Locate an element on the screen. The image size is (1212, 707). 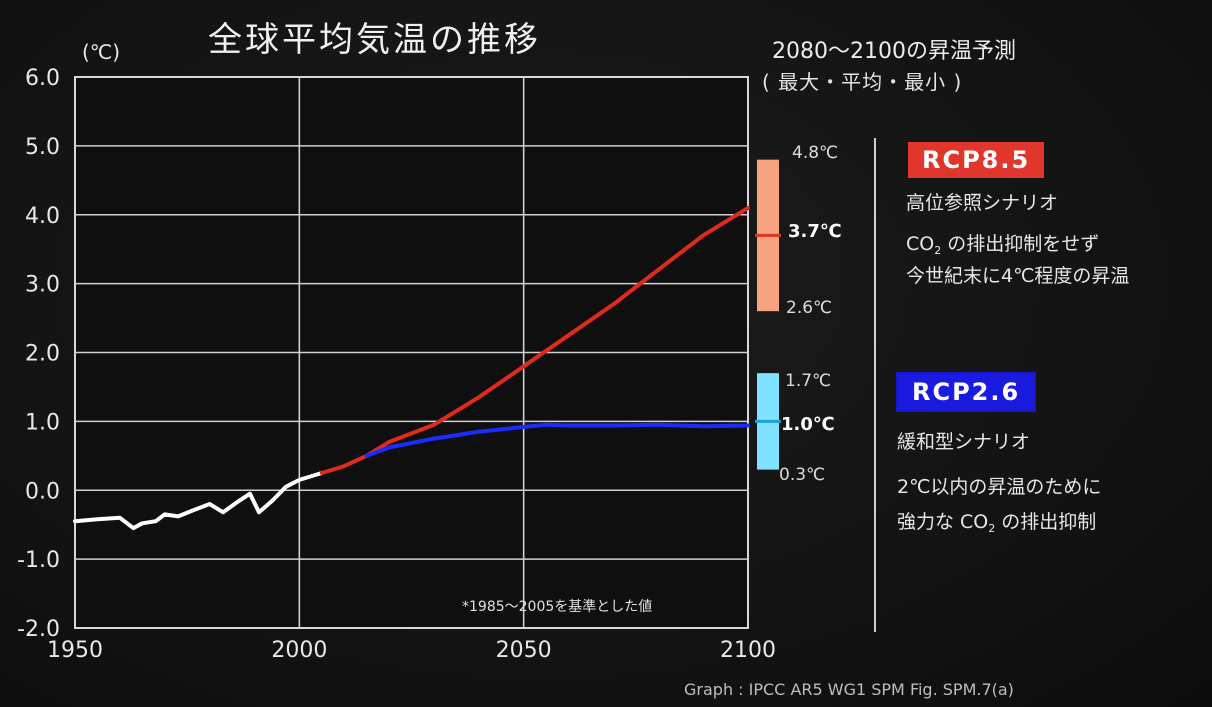
rcp26-desc-line2: 強力な CO2 の排出抑制 is located at coordinates (996, 525).